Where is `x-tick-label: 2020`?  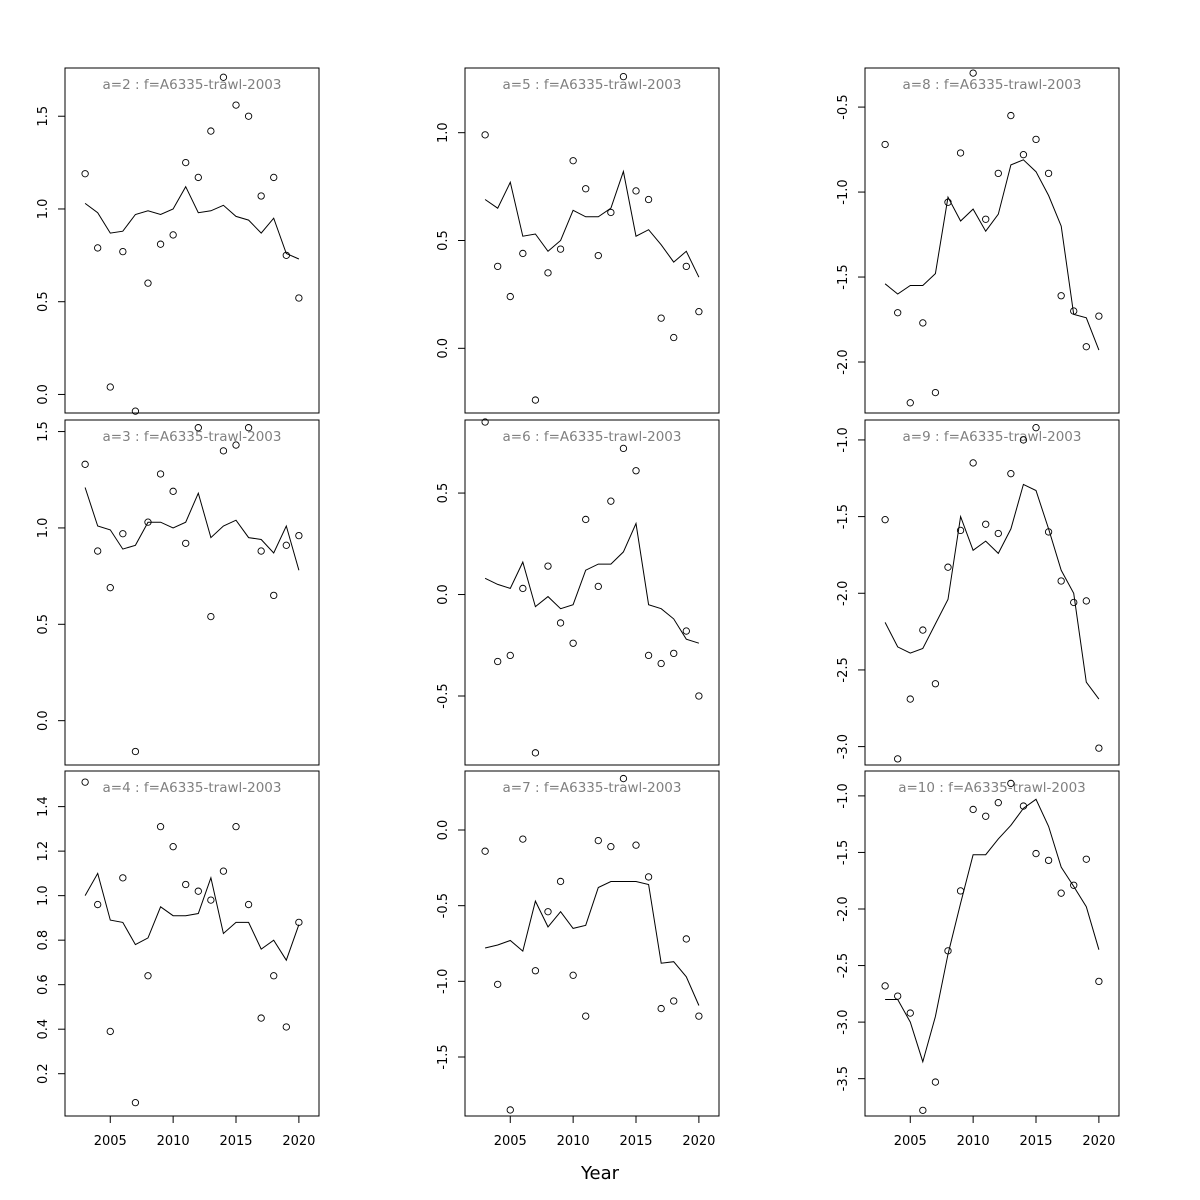 x-tick-label: 2020 is located at coordinates (698, 1141).